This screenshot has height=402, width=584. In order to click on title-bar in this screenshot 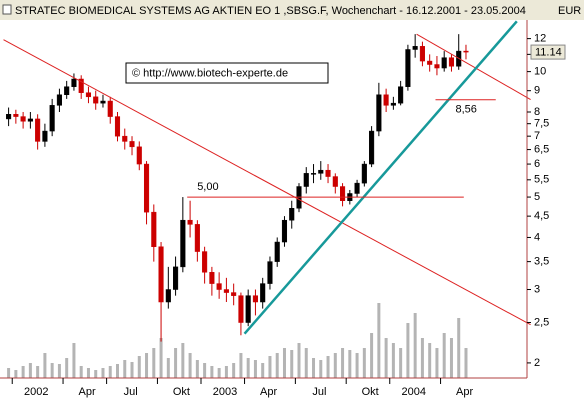, I will do `click(292, 10)`.